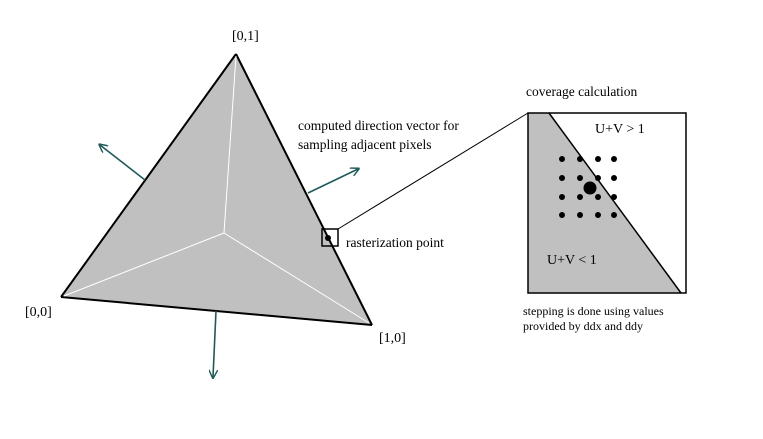  What do you see at coordinates (230, 144) in the screenshot?
I see `median-to-top` at bounding box center [230, 144].